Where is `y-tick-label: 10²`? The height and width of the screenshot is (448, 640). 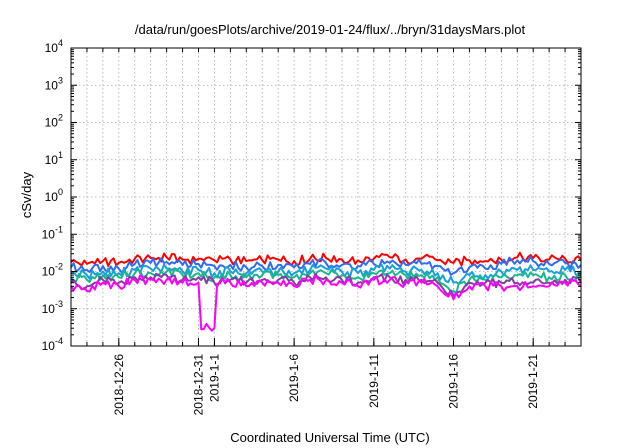 y-tick-label: 10² is located at coordinates (54, 121).